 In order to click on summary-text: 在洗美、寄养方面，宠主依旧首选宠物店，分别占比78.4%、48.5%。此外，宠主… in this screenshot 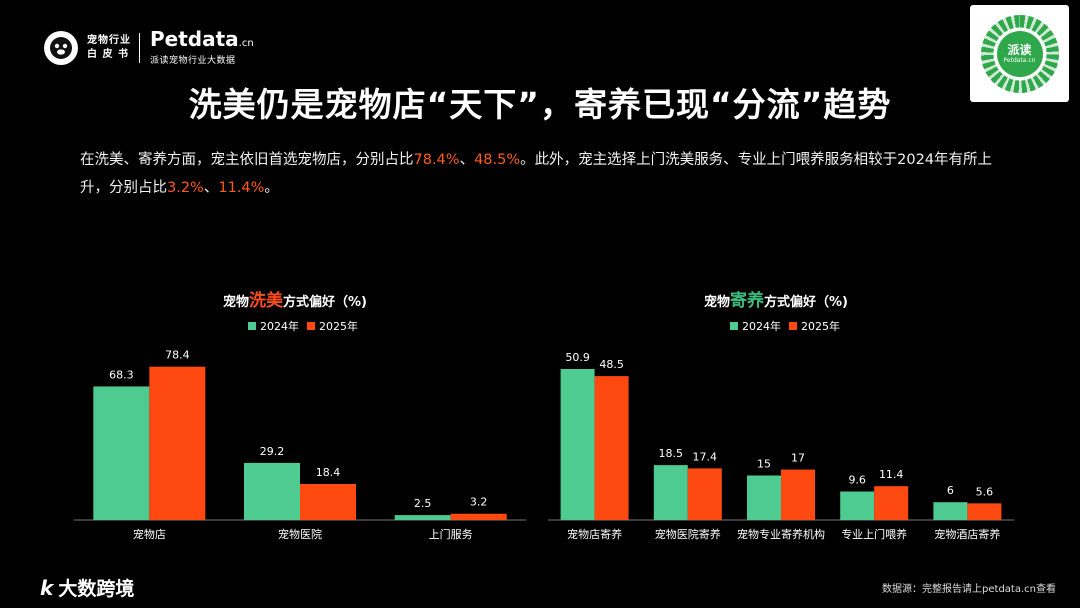, I will do `click(536, 174)`.